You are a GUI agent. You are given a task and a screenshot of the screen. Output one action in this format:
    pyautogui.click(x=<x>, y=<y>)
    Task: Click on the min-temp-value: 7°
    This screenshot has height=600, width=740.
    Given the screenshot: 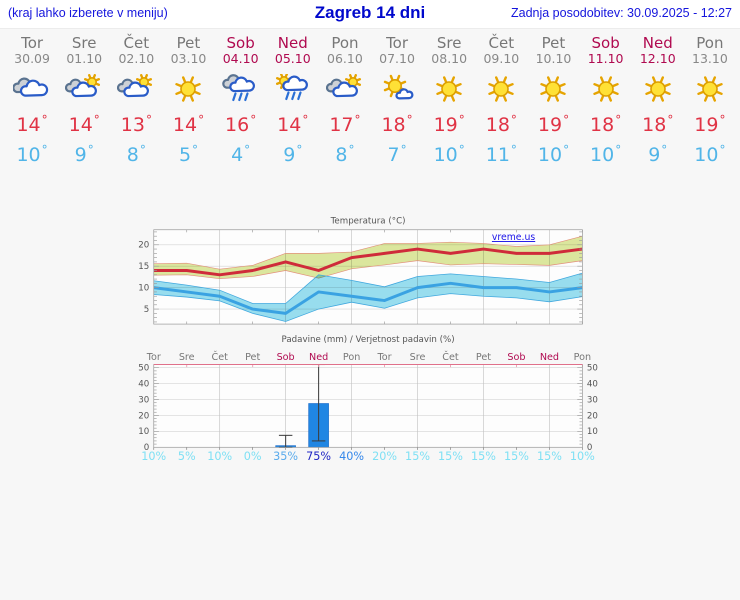 What is the action you would take?
    pyautogui.click(x=397, y=154)
    